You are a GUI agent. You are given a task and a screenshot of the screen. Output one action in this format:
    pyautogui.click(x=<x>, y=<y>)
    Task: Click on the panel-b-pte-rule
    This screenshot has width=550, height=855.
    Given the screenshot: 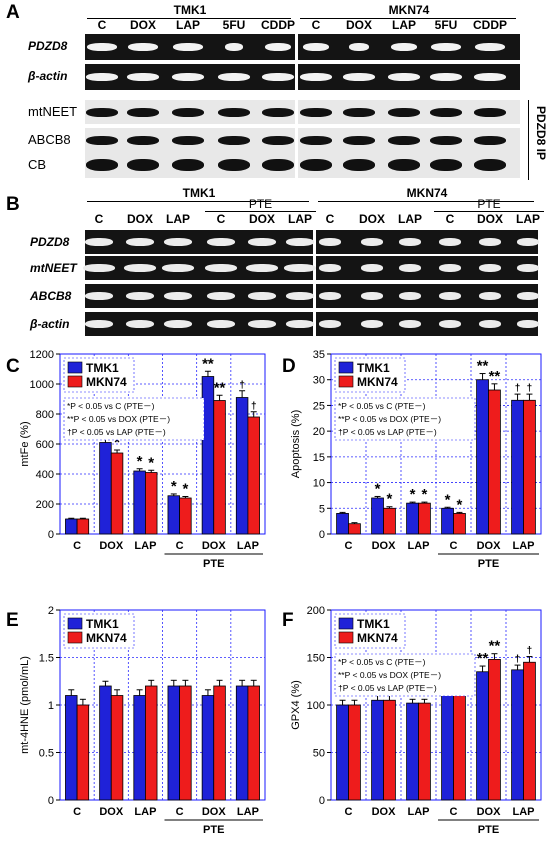 What is the action you would take?
    pyautogui.click(x=260, y=211)
    